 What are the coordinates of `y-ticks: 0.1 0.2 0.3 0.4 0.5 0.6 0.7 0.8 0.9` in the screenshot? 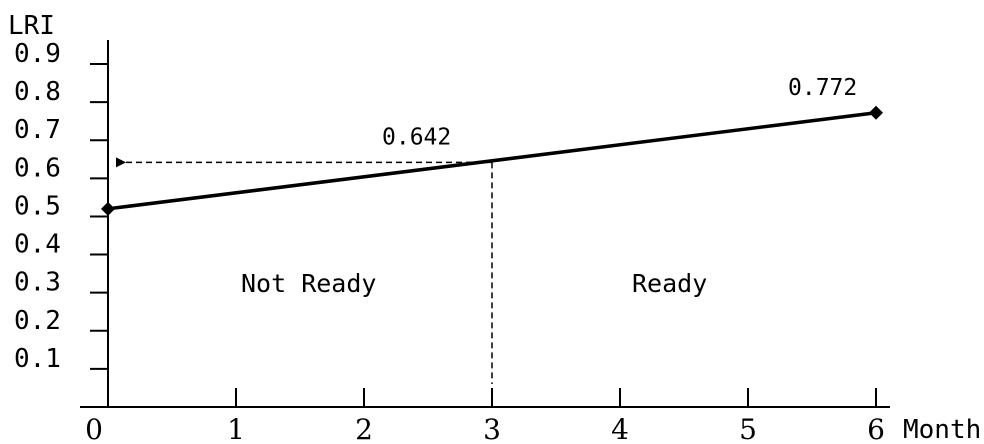 It's located at (61, 206).